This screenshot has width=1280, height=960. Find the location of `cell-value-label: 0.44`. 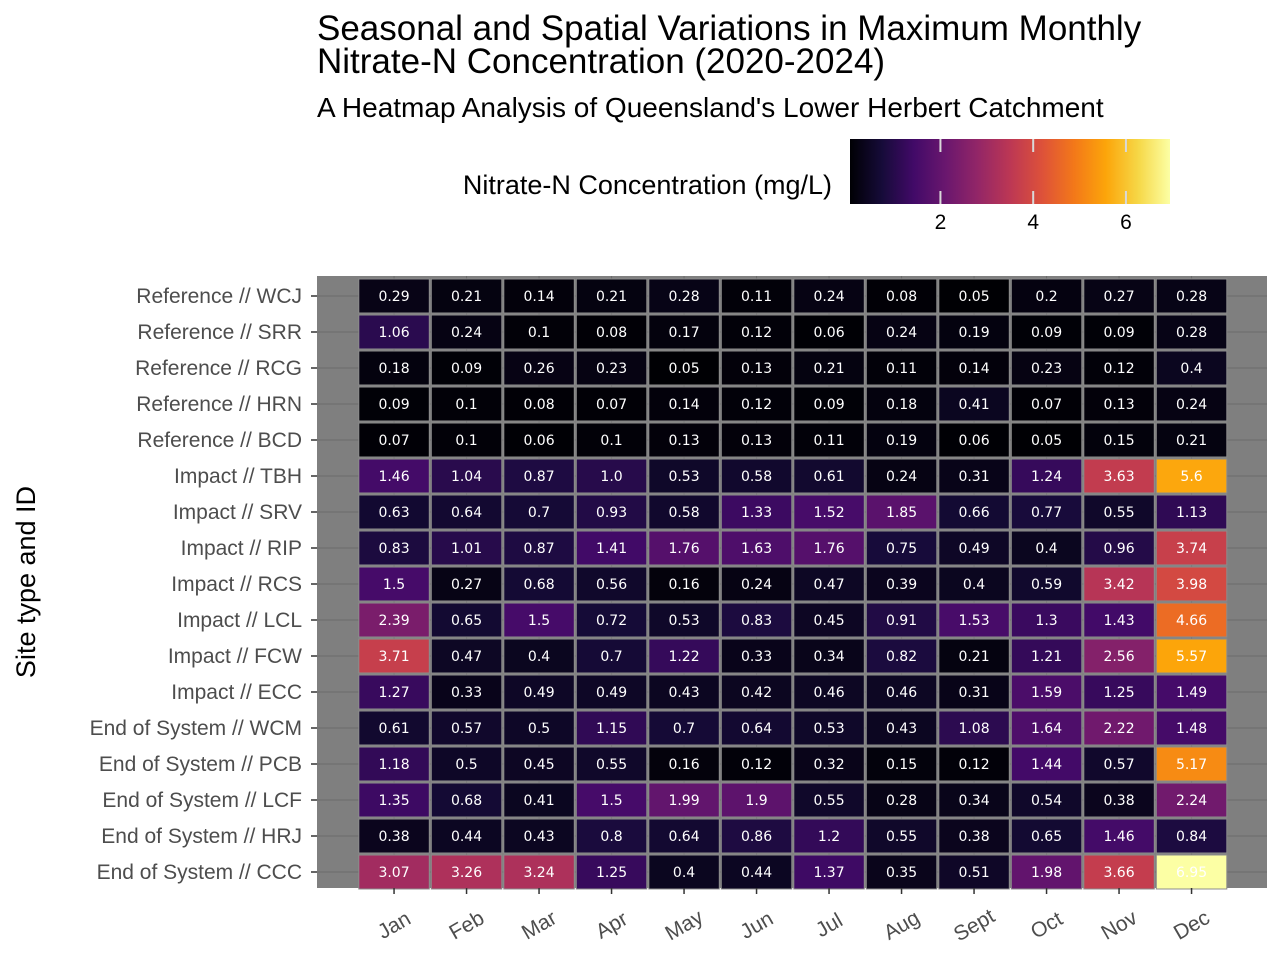

cell-value-label: 0.44 is located at coordinates (466, 837).